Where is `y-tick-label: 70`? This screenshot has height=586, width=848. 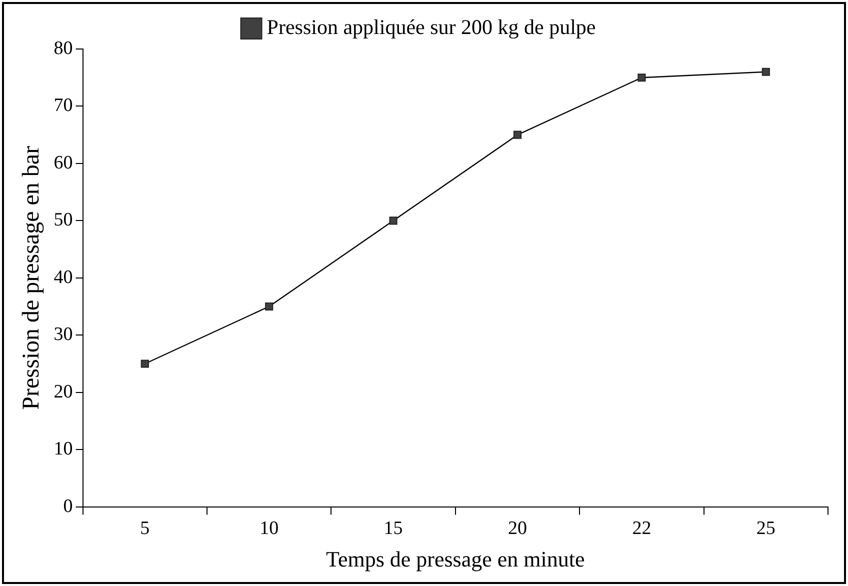 y-tick-label: 70 is located at coordinates (63, 105).